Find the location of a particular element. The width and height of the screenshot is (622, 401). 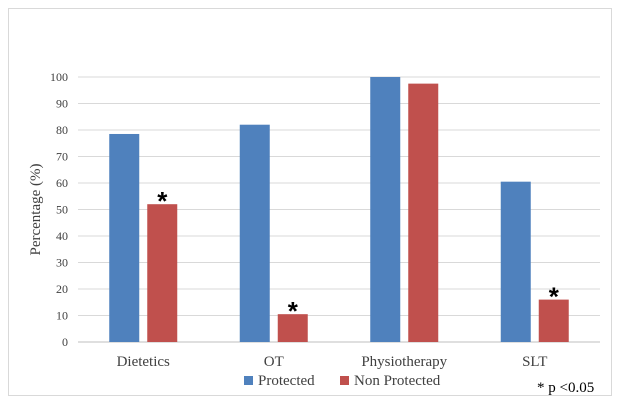

significance-note: * p <0.05 is located at coordinates (565, 388).